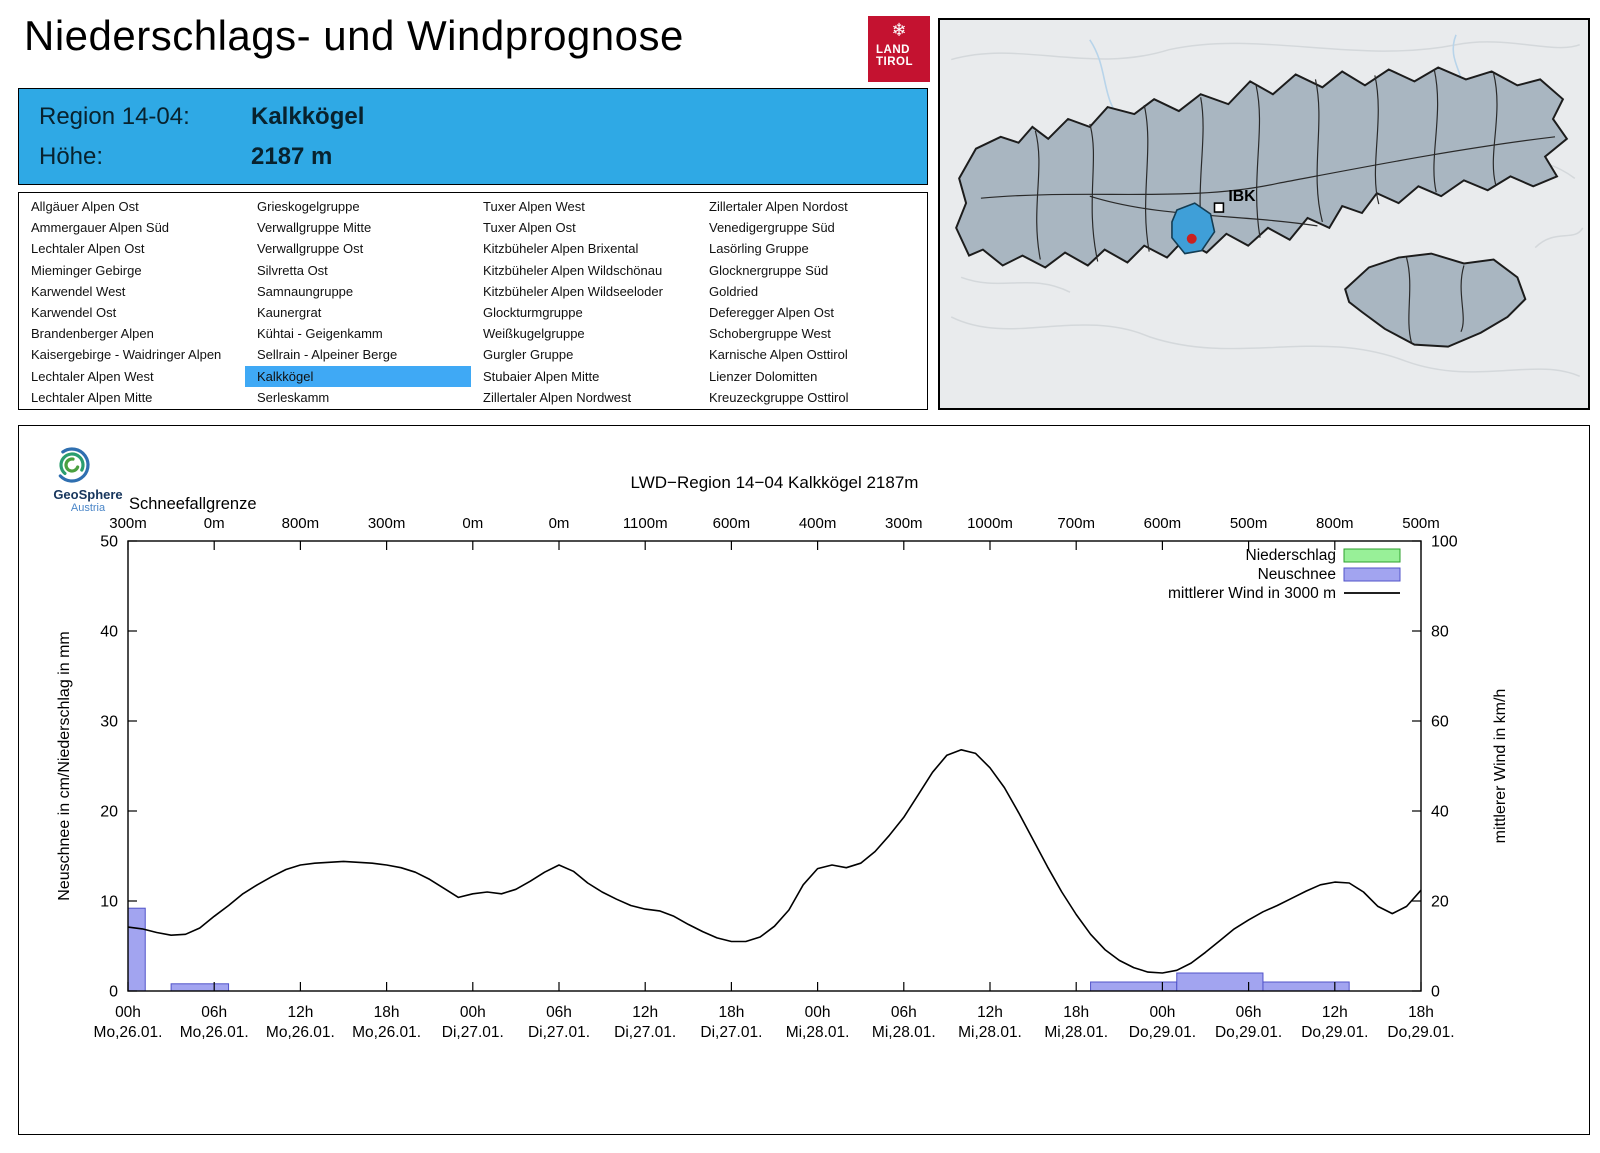  What do you see at coordinates (193, 504) in the screenshot?
I see `snowline-label: Schneefallgrenze` at bounding box center [193, 504].